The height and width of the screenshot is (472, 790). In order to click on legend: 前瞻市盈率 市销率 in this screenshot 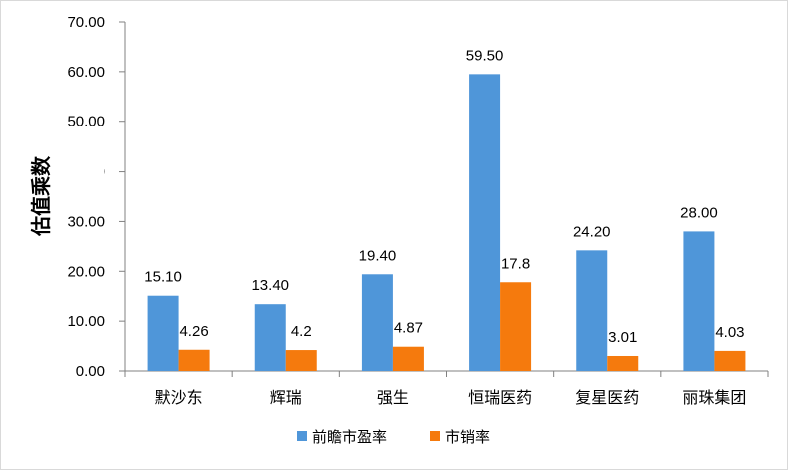, I will do `click(393, 437)`.